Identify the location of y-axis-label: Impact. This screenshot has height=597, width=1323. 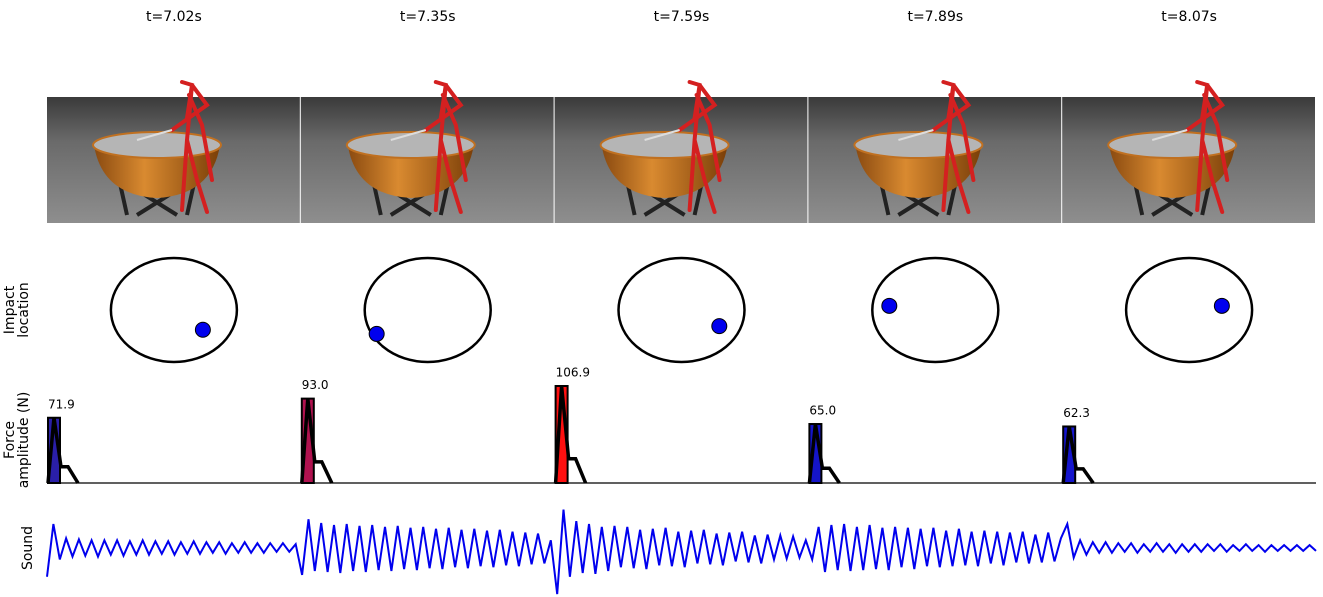
(10, 309).